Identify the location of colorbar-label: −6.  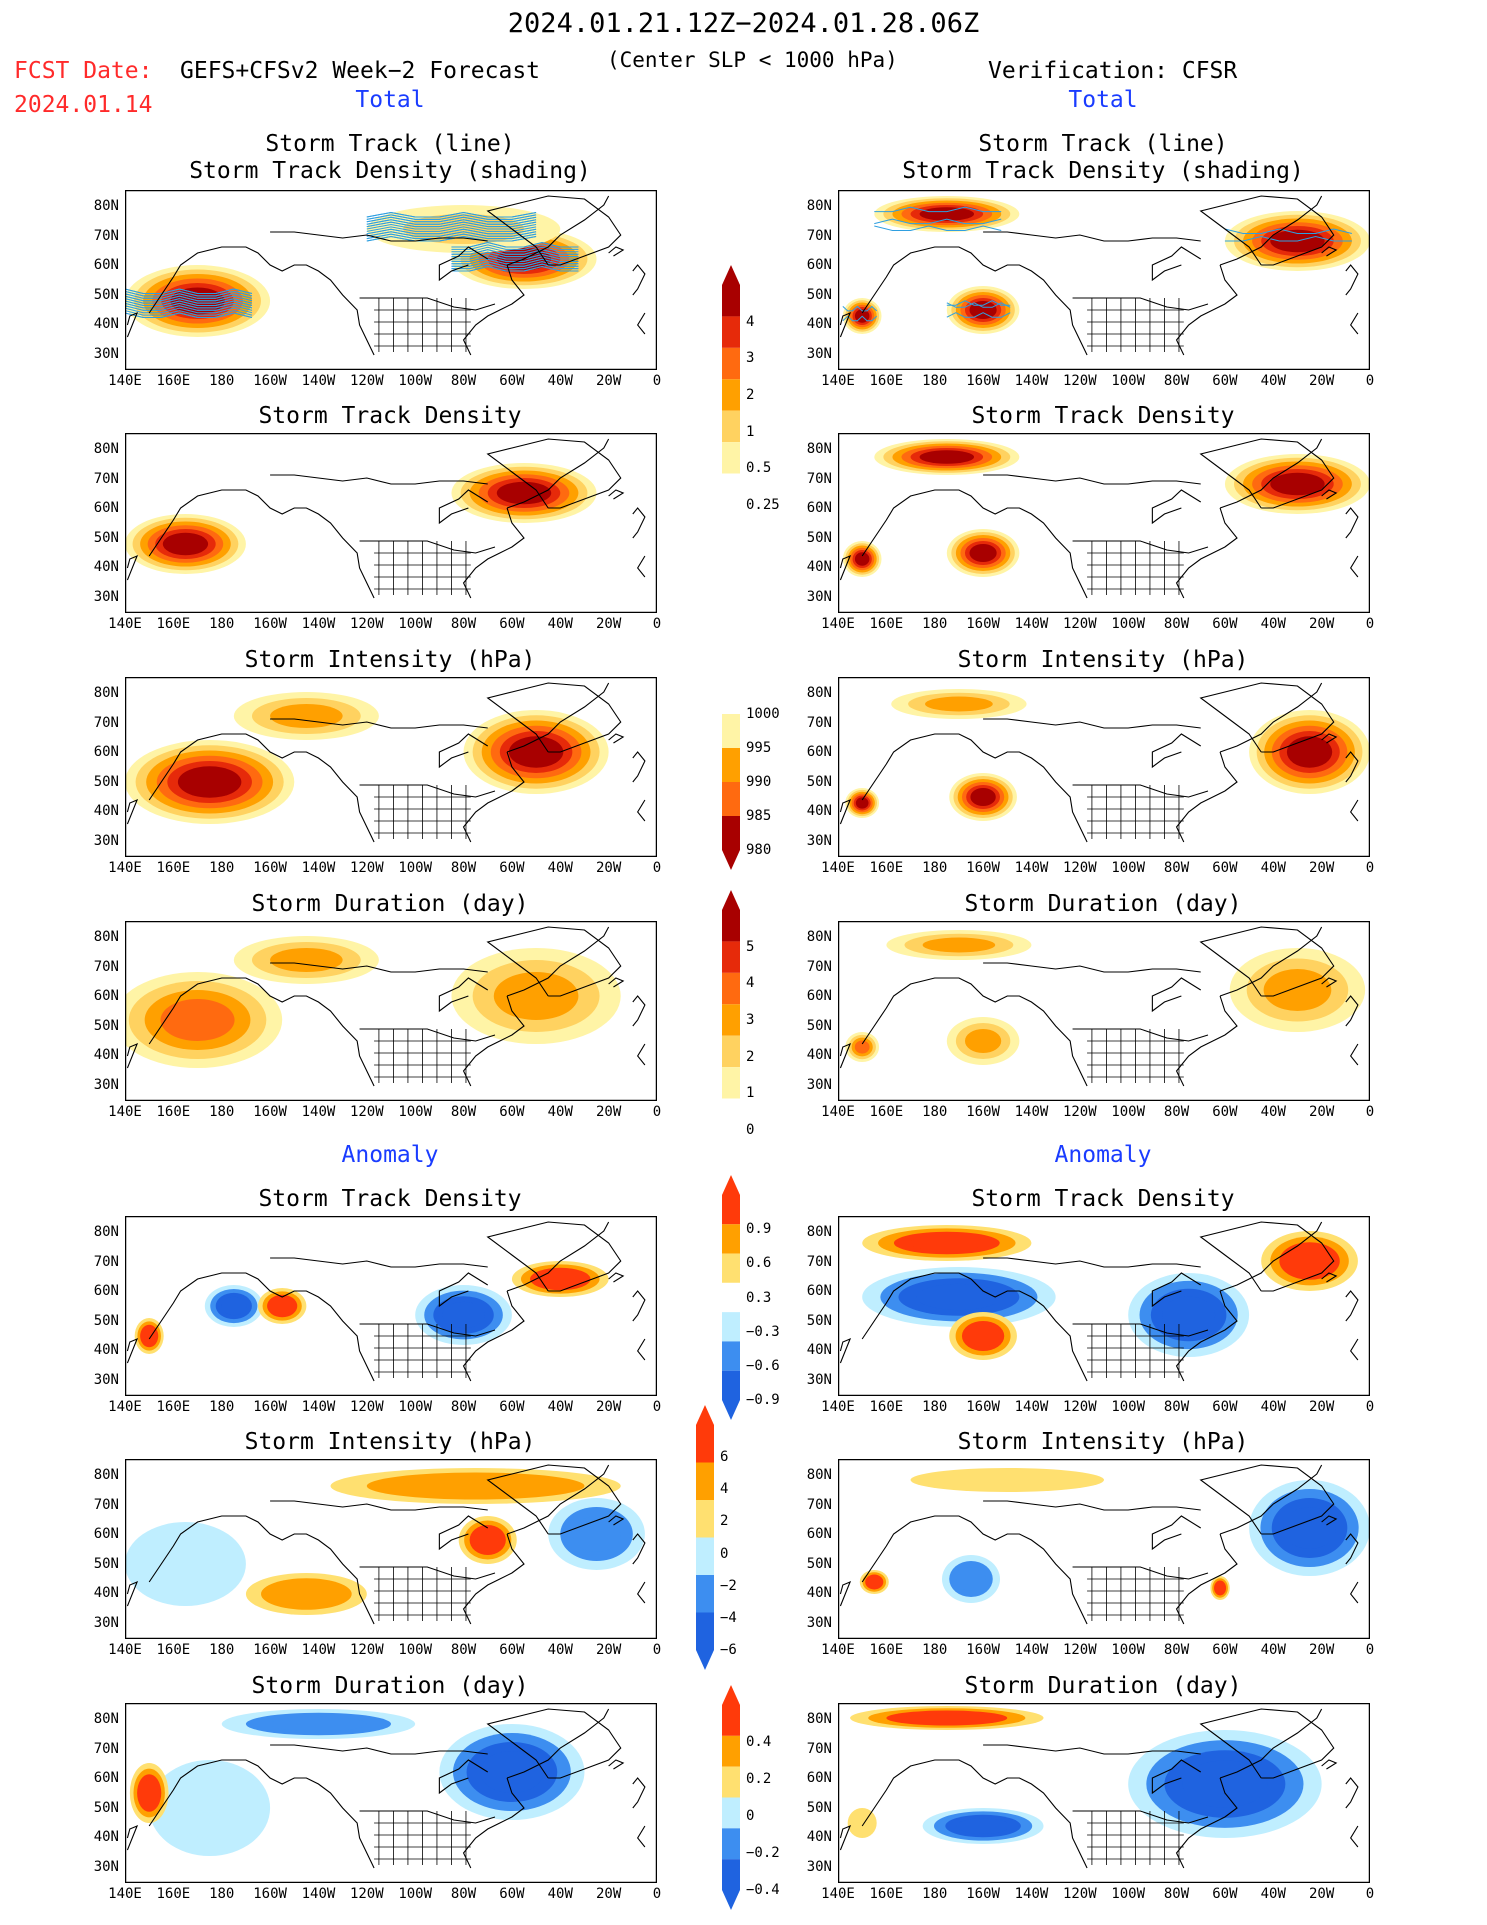
(728, 1650).